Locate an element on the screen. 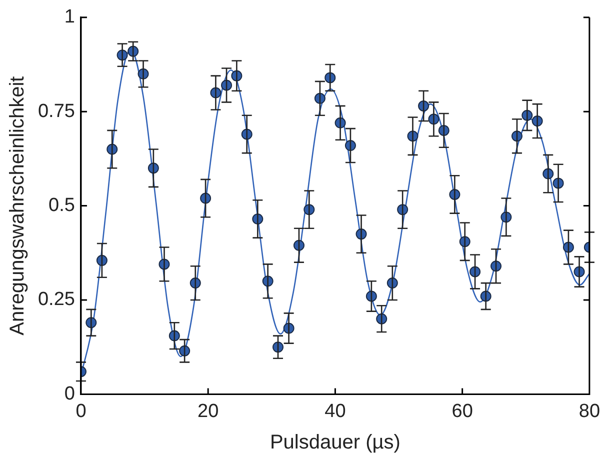  x-tick-label: 20 is located at coordinates (208, 411).